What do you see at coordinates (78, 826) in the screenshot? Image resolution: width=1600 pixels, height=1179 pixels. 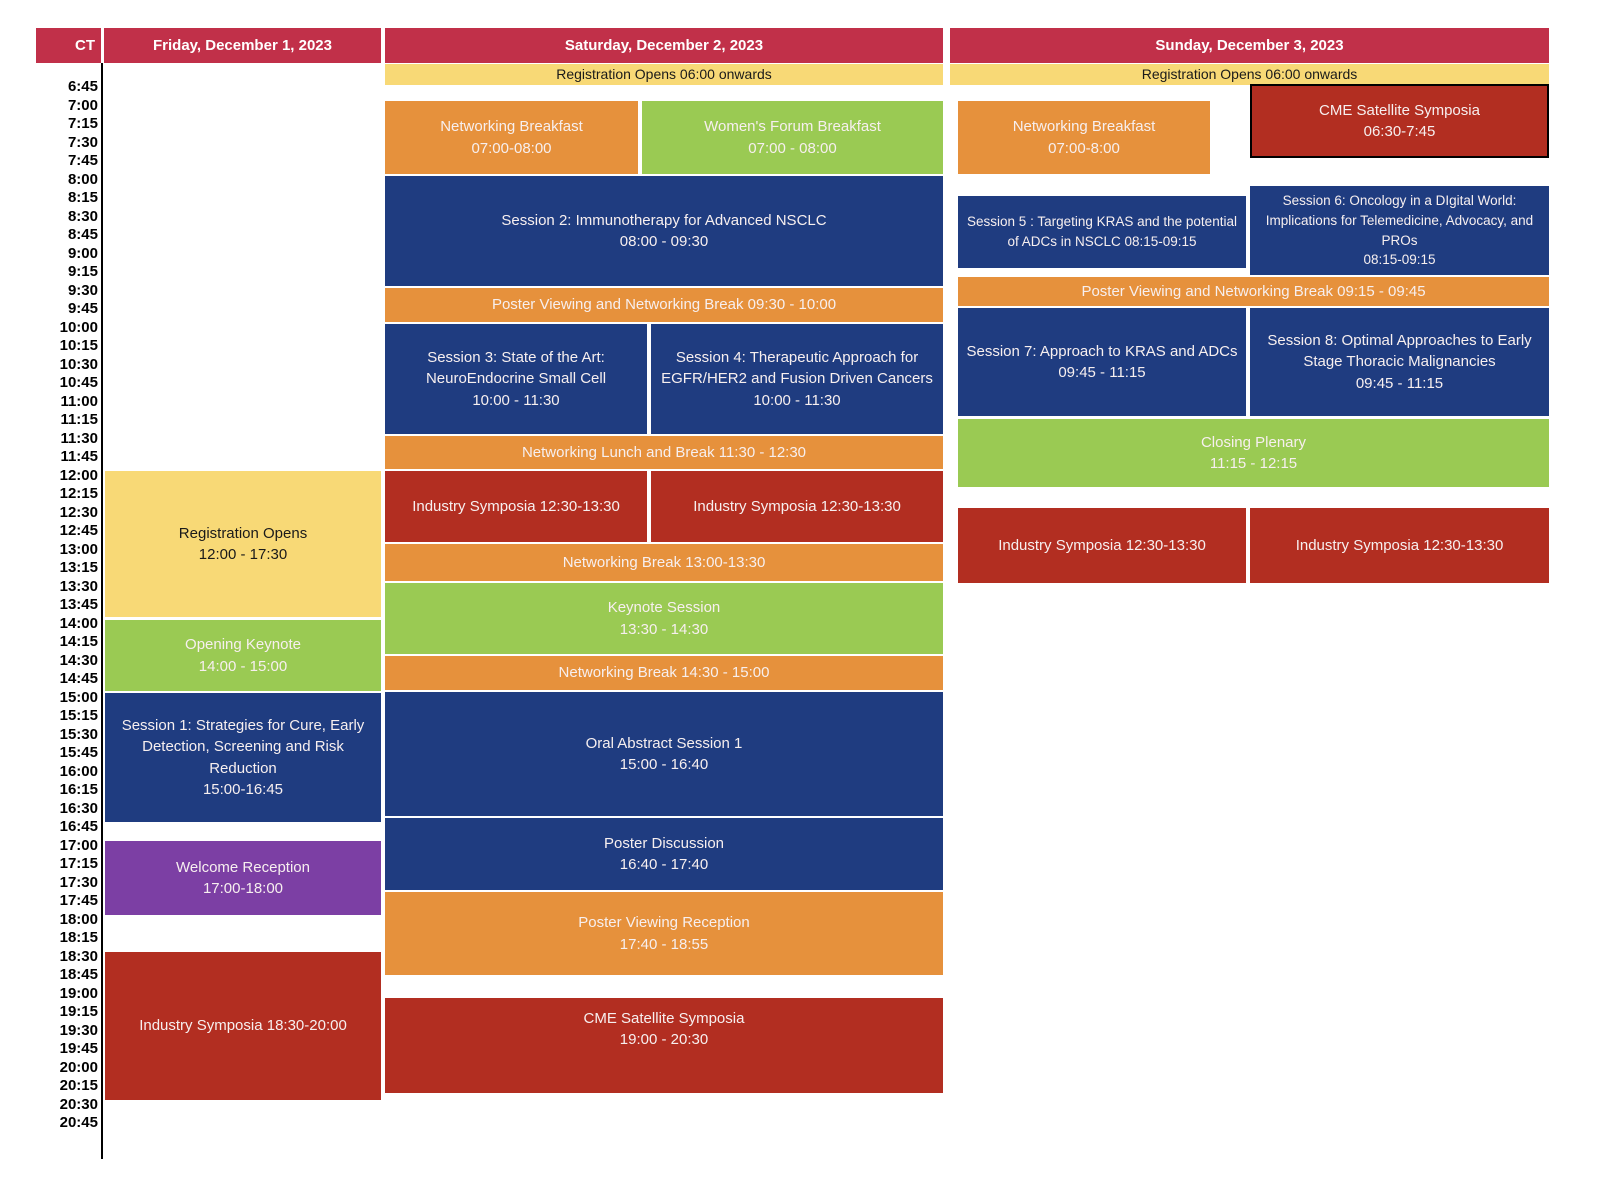 I see `time-label: 16:45` at bounding box center [78, 826].